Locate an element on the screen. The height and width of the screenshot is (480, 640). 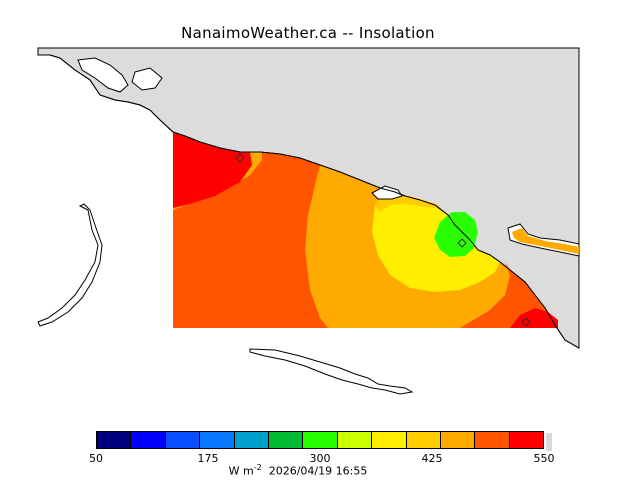
colorbar is located at coordinates (320, 440).